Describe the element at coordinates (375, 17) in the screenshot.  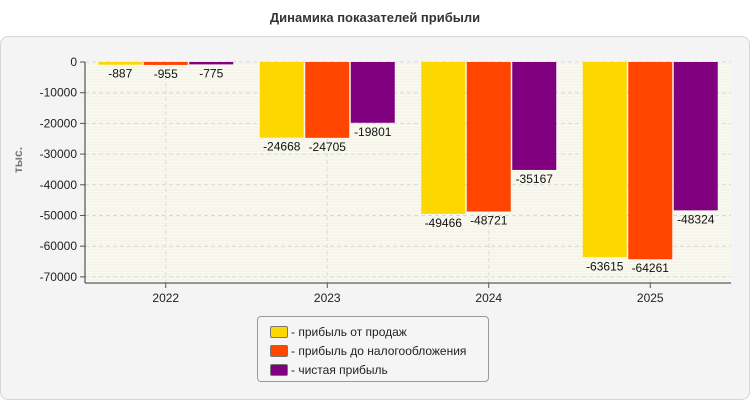
I see `chart-title: Динамика показателей прибыли` at that location.